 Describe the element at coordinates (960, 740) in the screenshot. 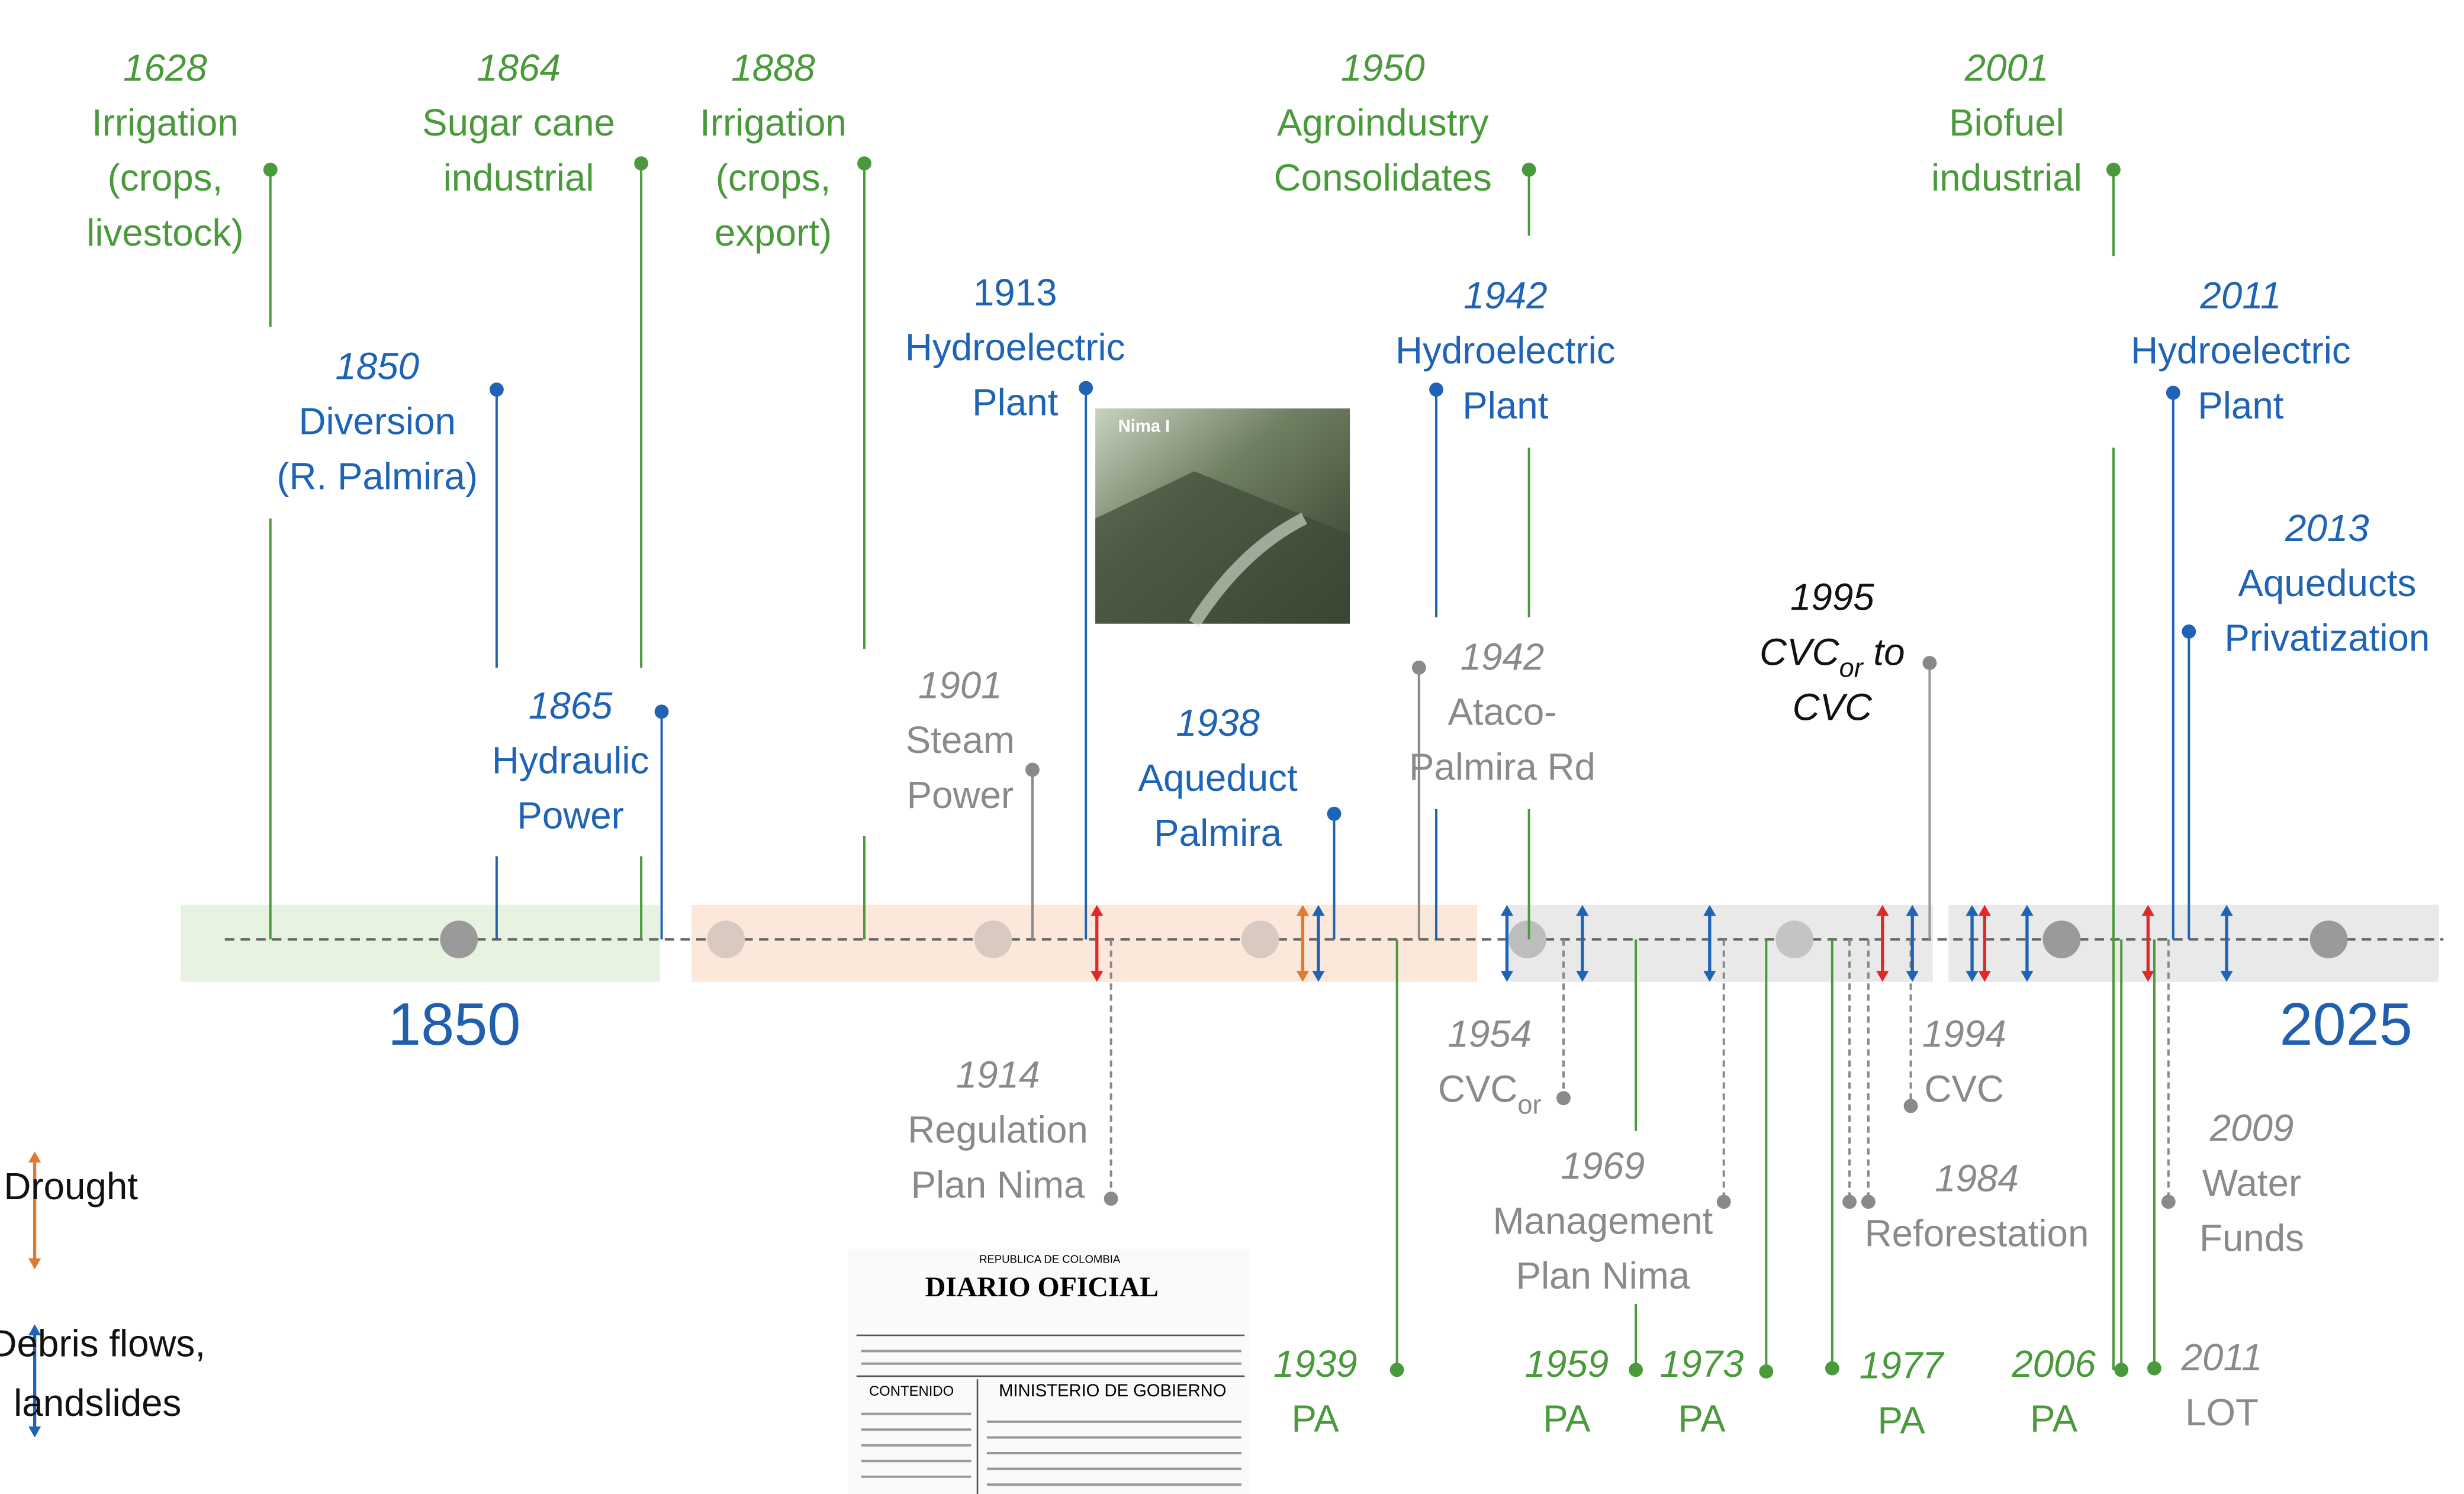

I see `event-label: Steam` at that location.